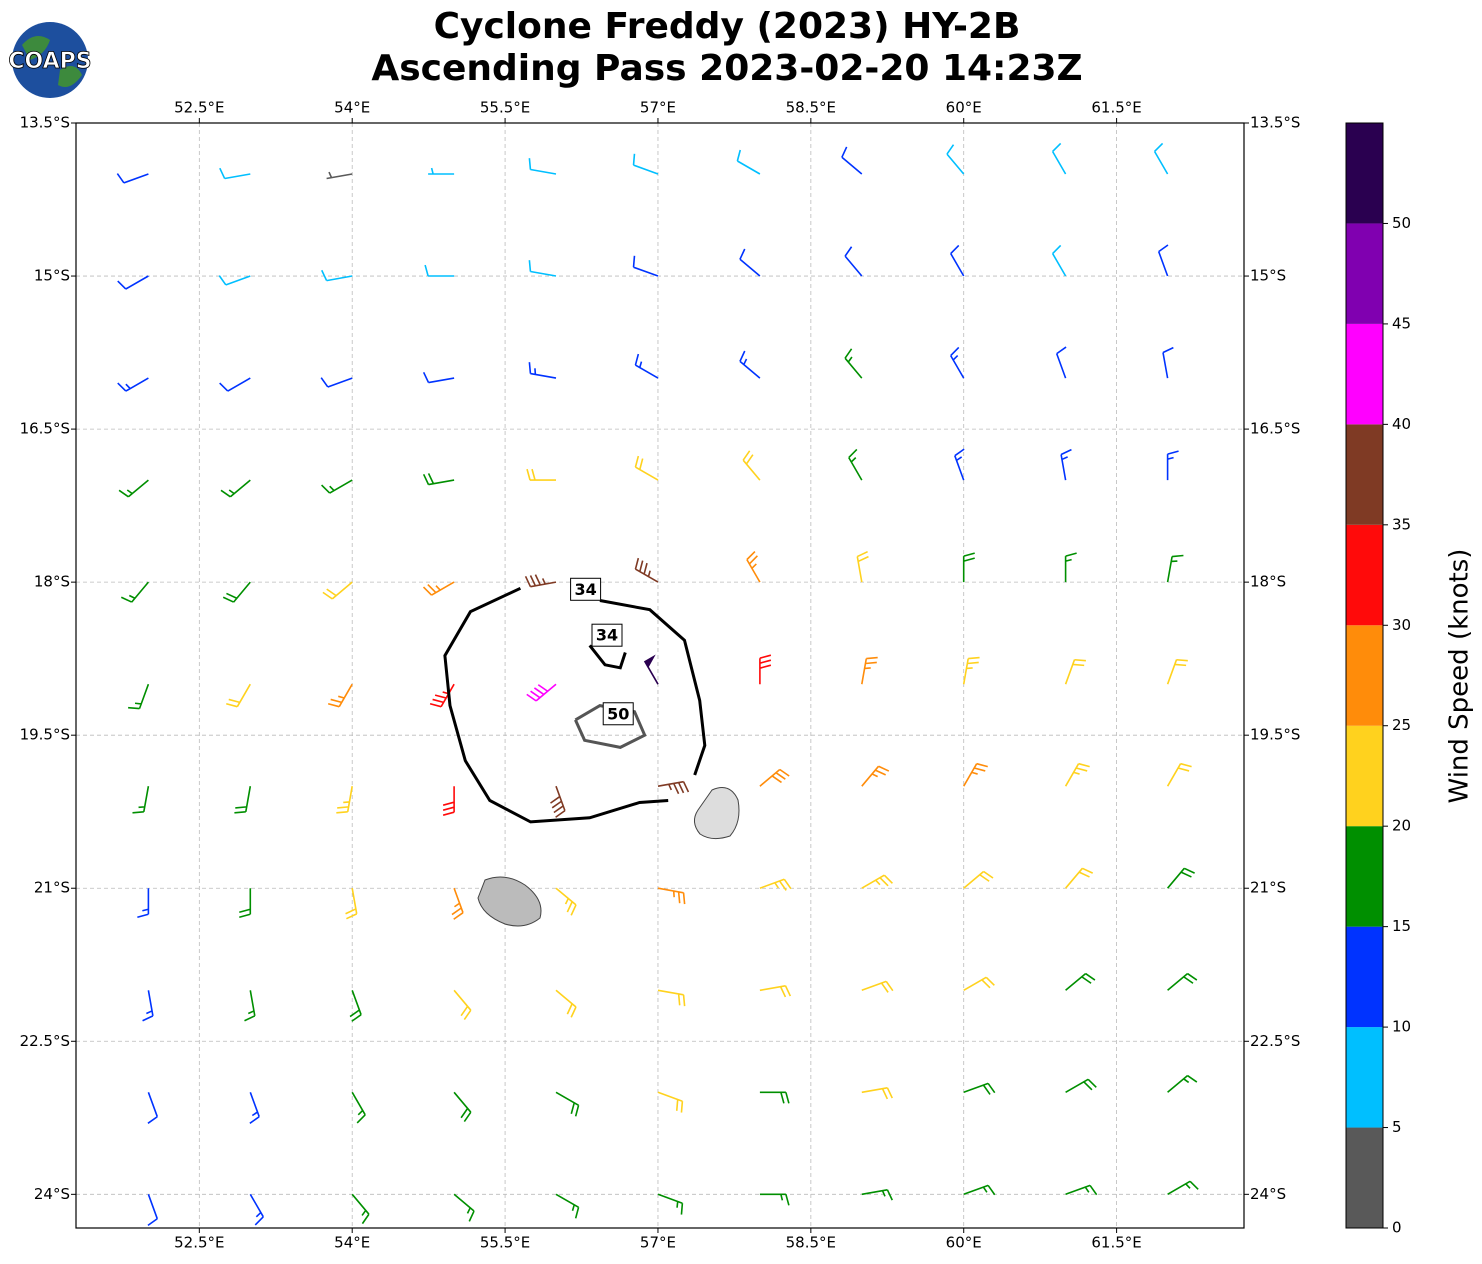  What do you see at coordinates (717, 813) in the screenshot?
I see `mauritius` at bounding box center [717, 813].